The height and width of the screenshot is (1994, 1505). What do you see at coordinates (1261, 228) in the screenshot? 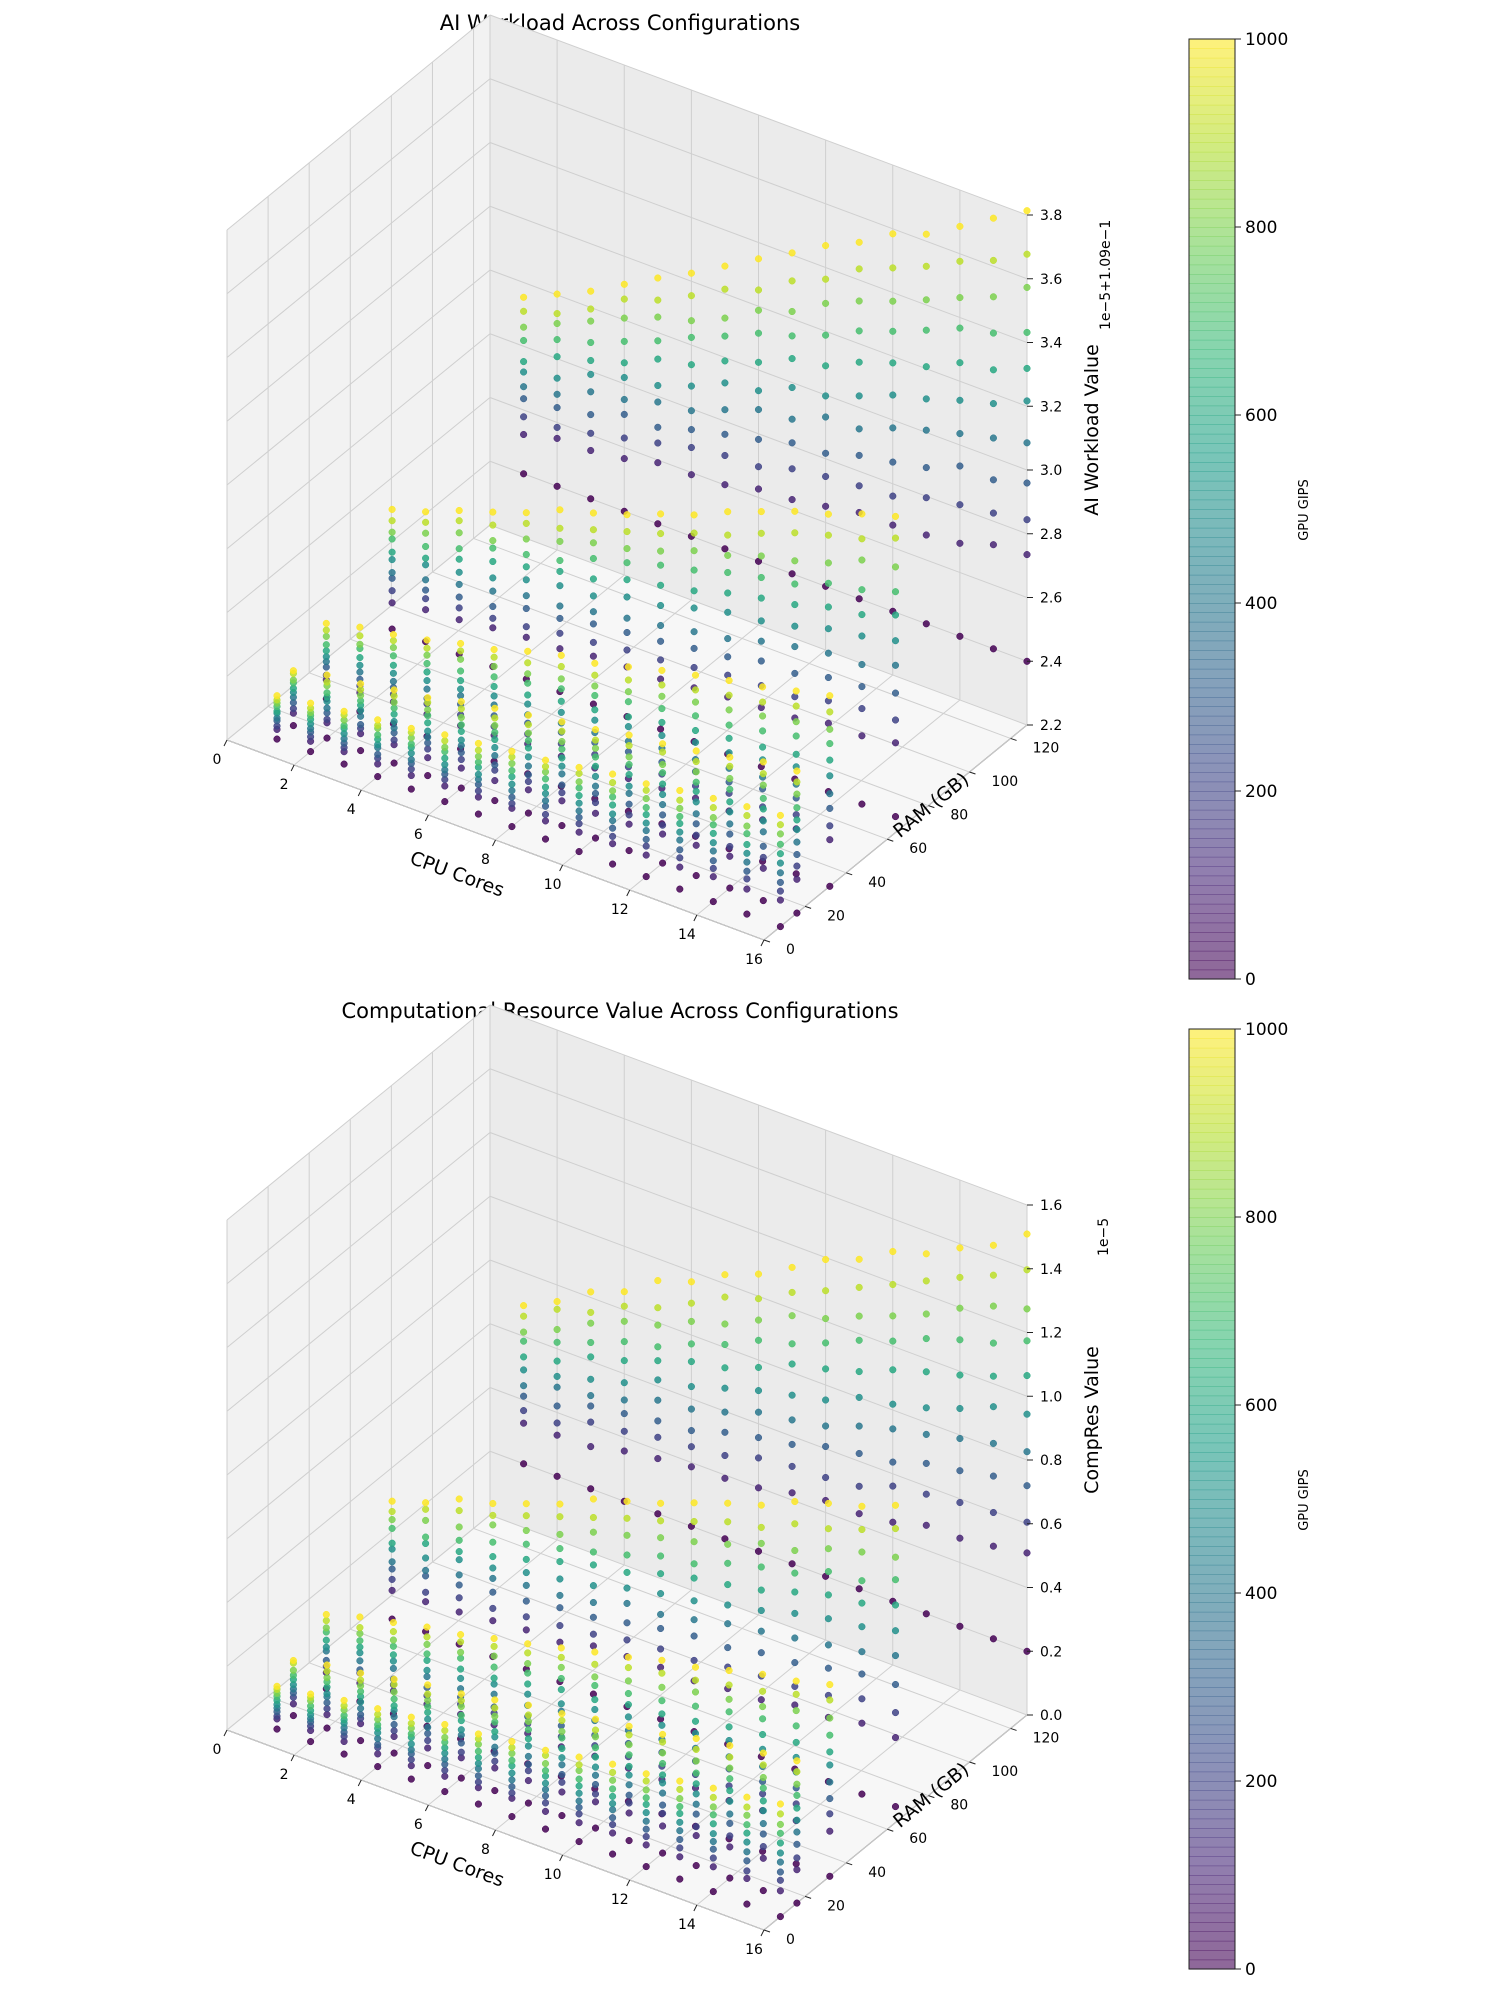
I see `colorbar-tick-label: 800` at bounding box center [1261, 228].